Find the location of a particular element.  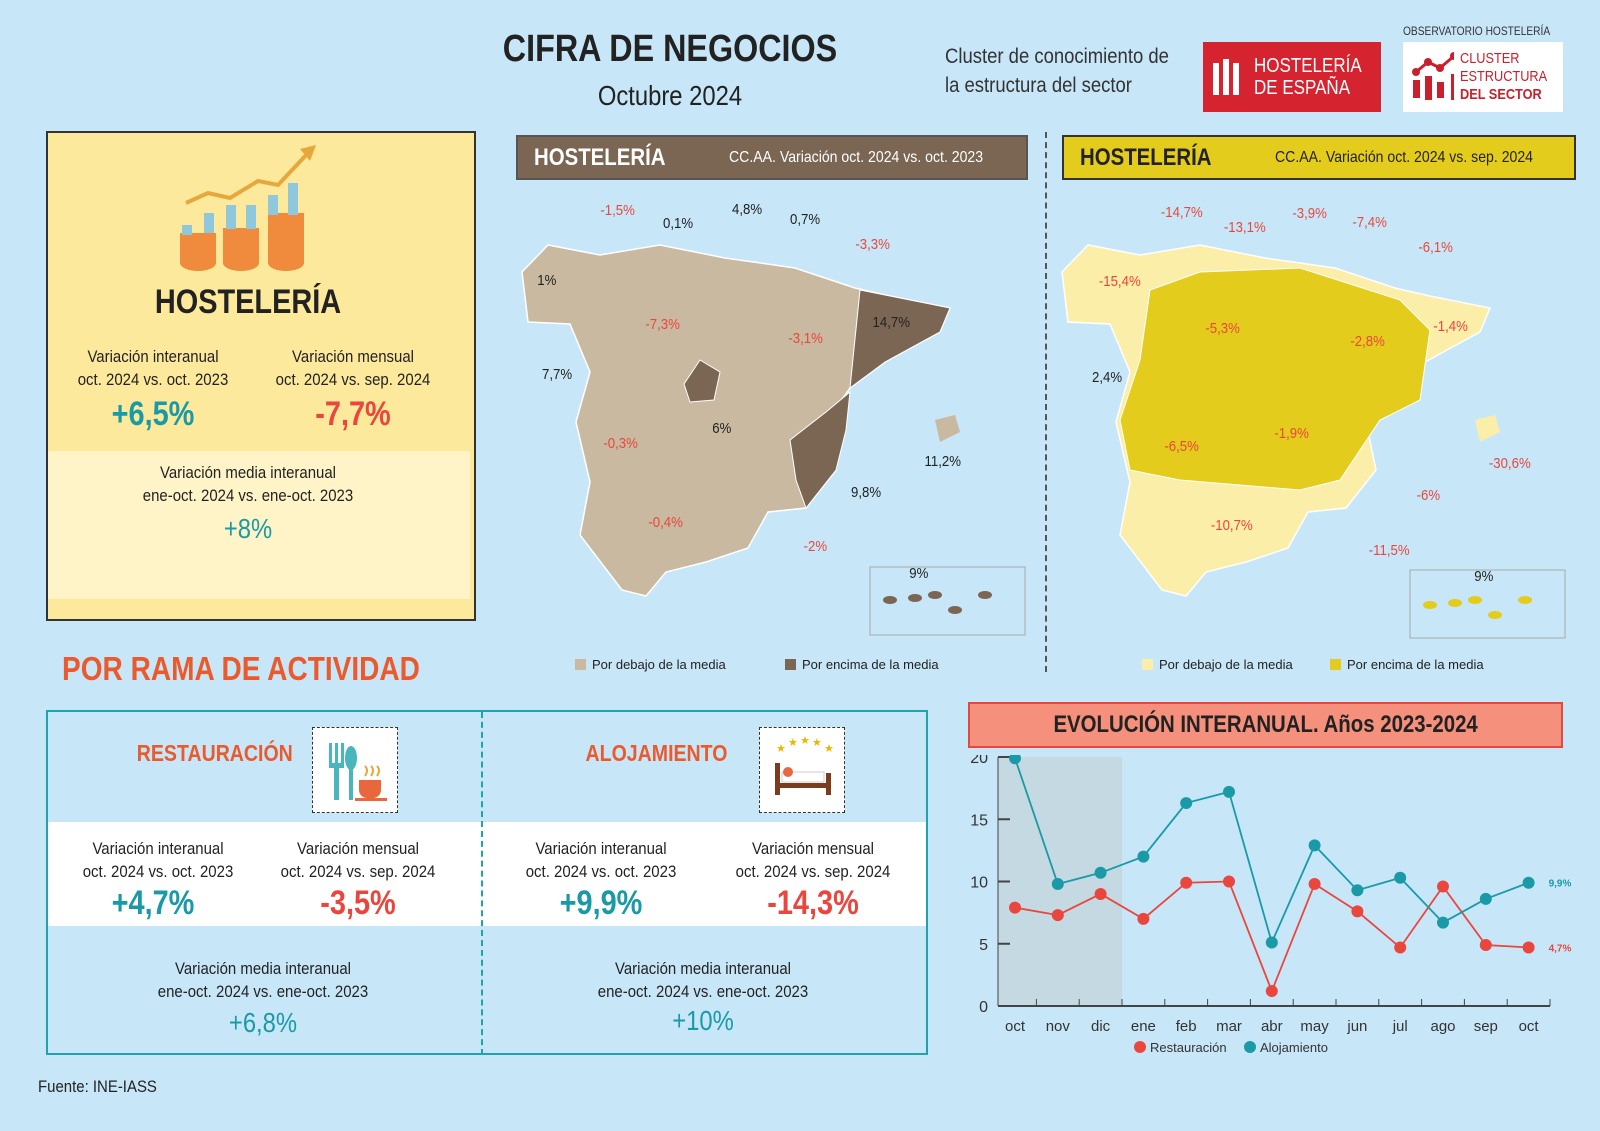

rest-interanual-value: +4,7% is located at coordinates (153, 903).